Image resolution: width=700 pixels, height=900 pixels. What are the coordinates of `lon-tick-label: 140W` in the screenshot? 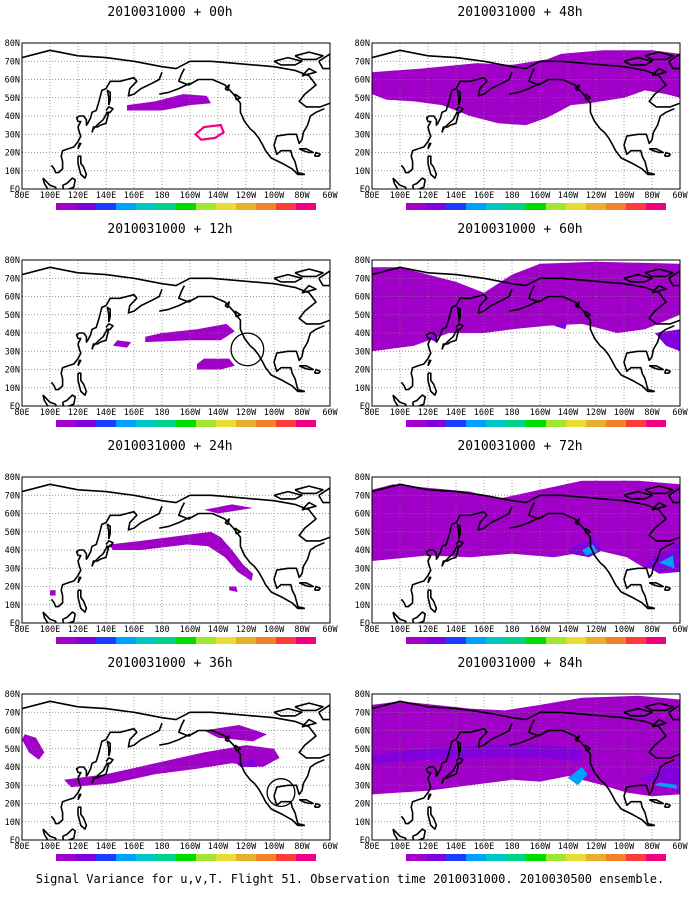 It's located at (568, 196).